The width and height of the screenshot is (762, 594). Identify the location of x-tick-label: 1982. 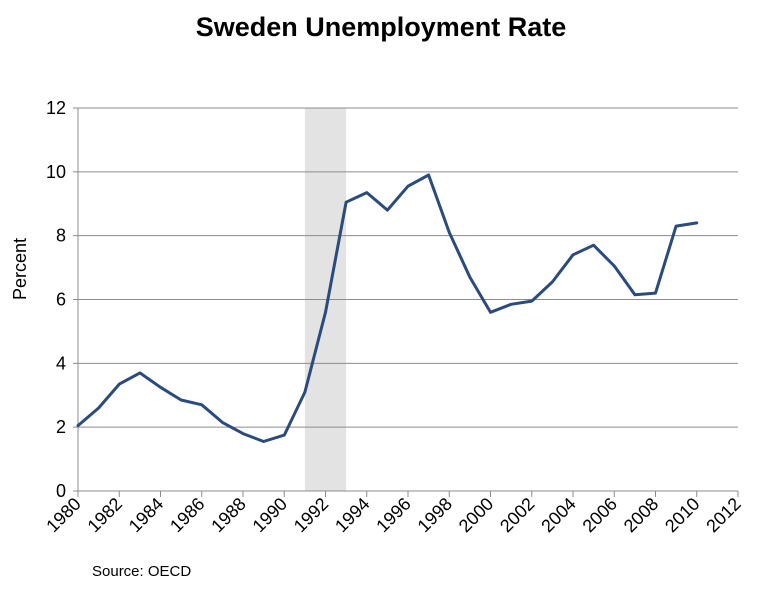
(105, 515).